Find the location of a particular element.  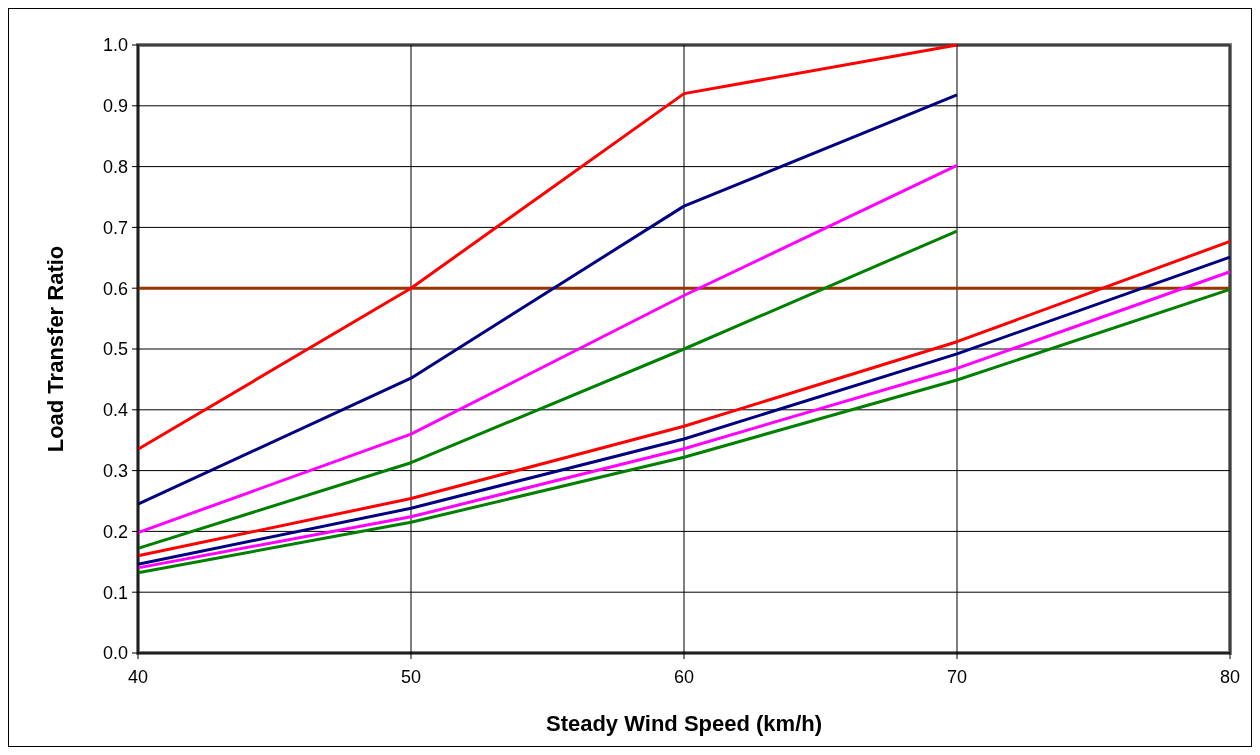

x-tick-label: 50 is located at coordinates (411, 677).